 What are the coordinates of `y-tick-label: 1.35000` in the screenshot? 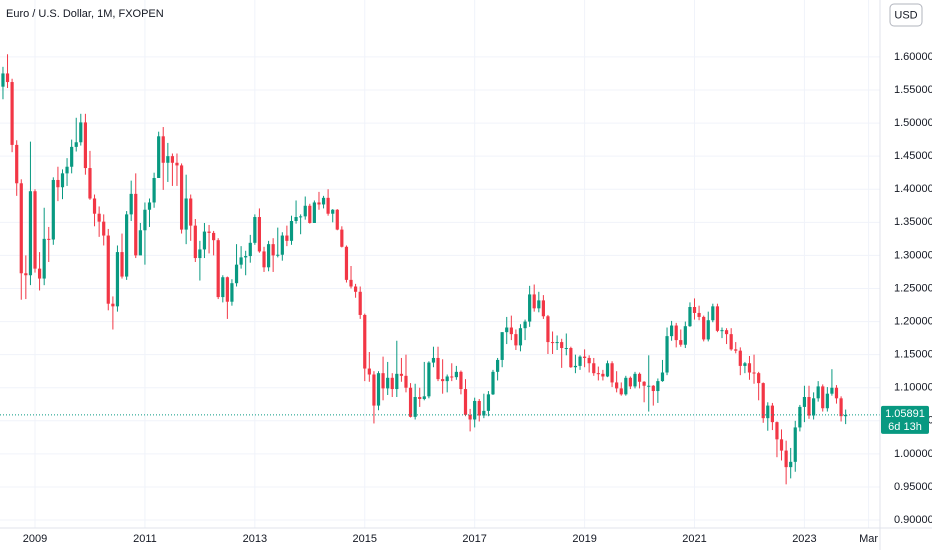 It's located at (913, 222).